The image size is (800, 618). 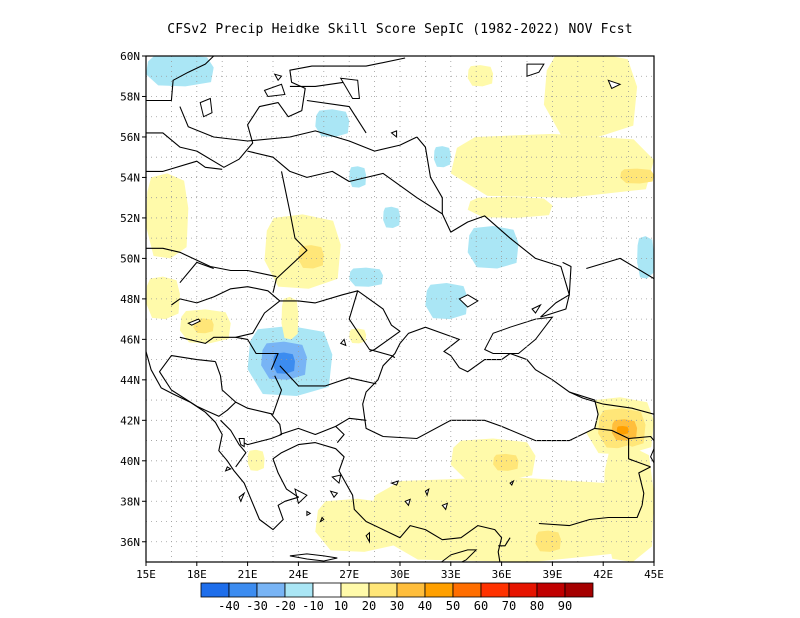 I want to click on lat-tick-label: 48N, so click(x=130, y=299).